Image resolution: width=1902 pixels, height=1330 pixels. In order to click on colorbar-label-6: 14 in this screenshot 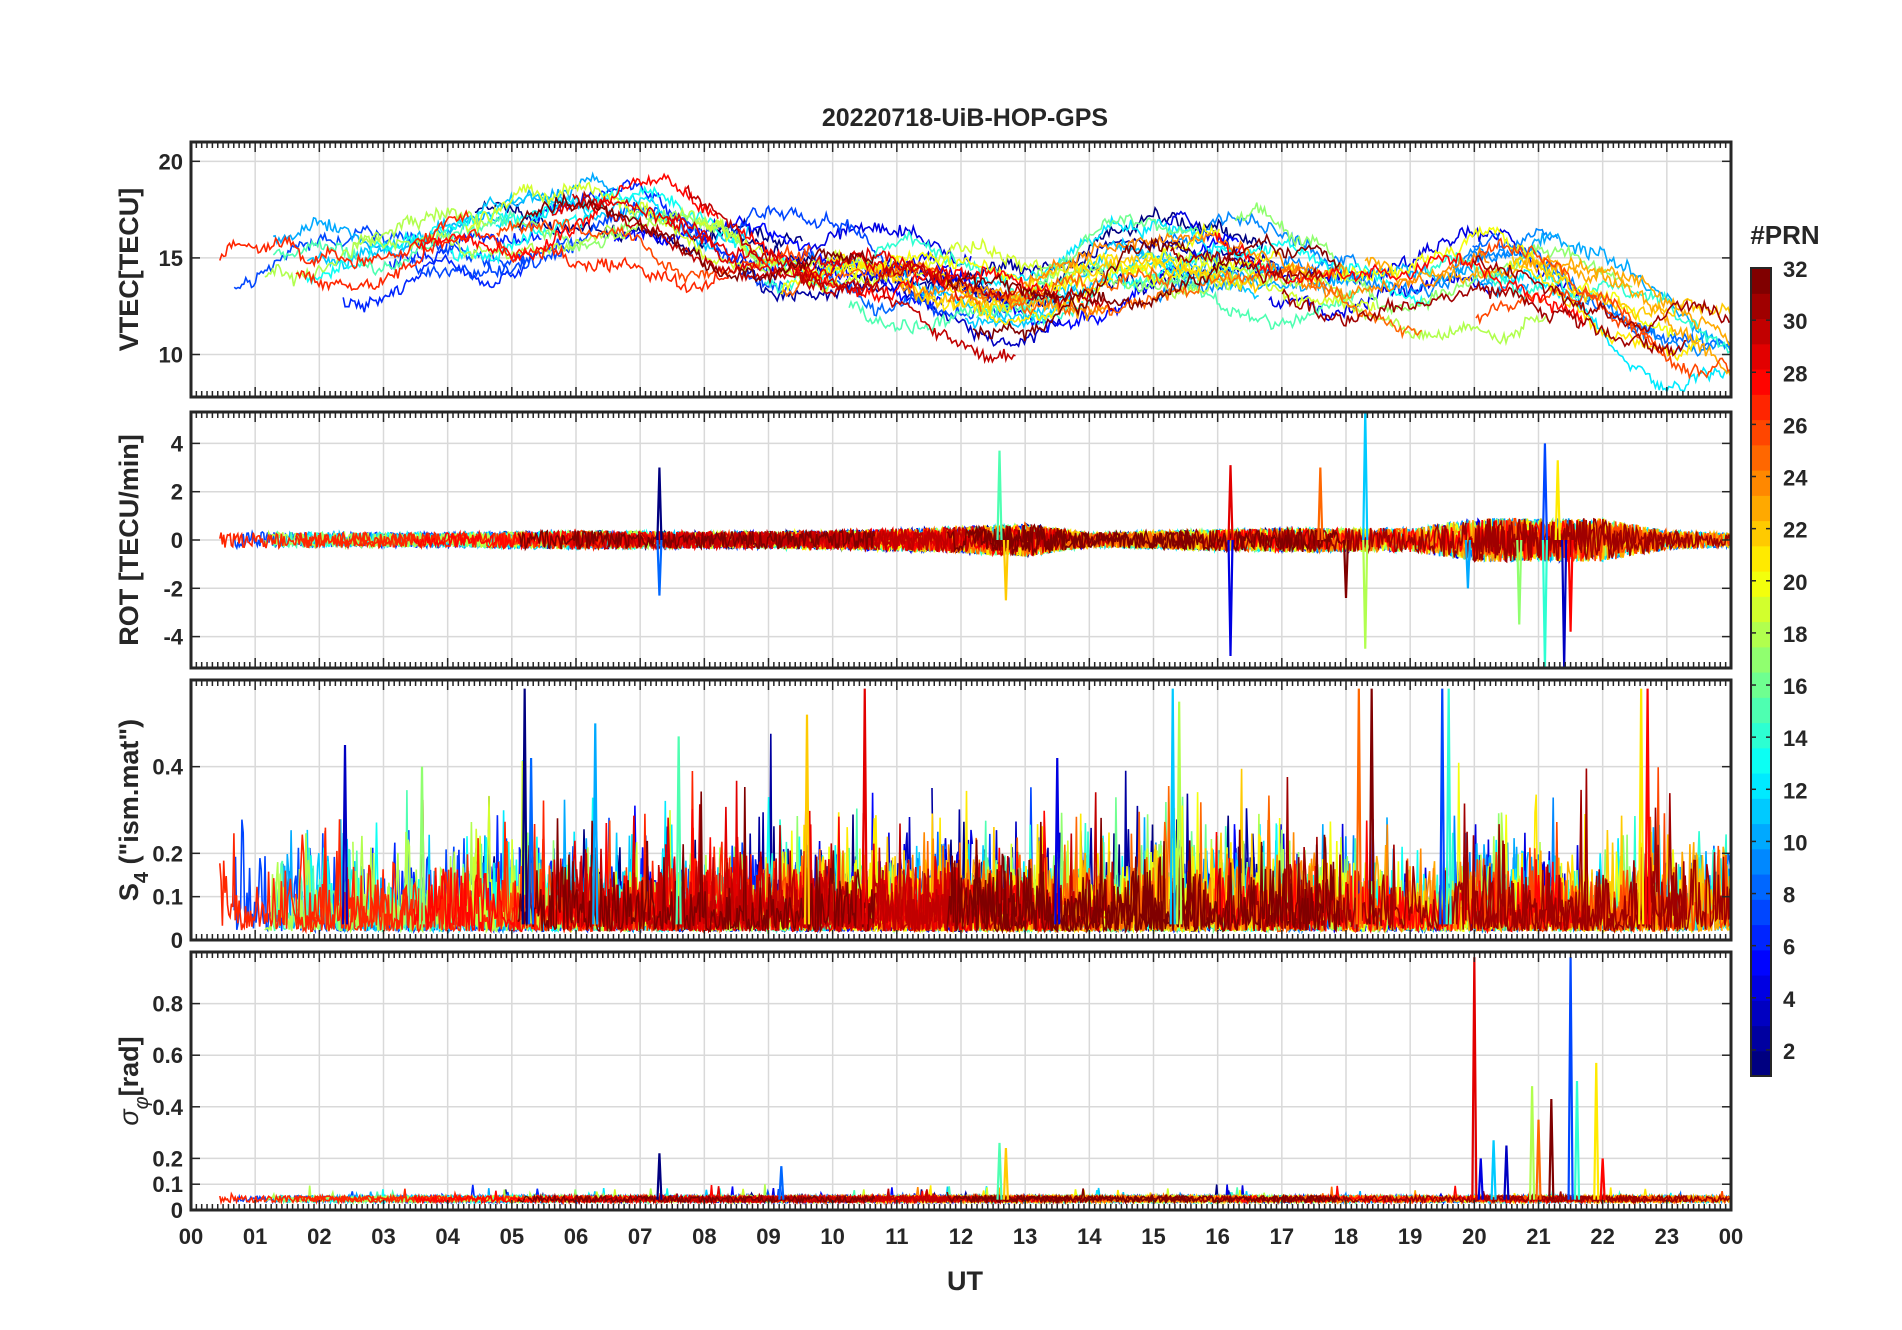, I will do `click(1795, 738)`.